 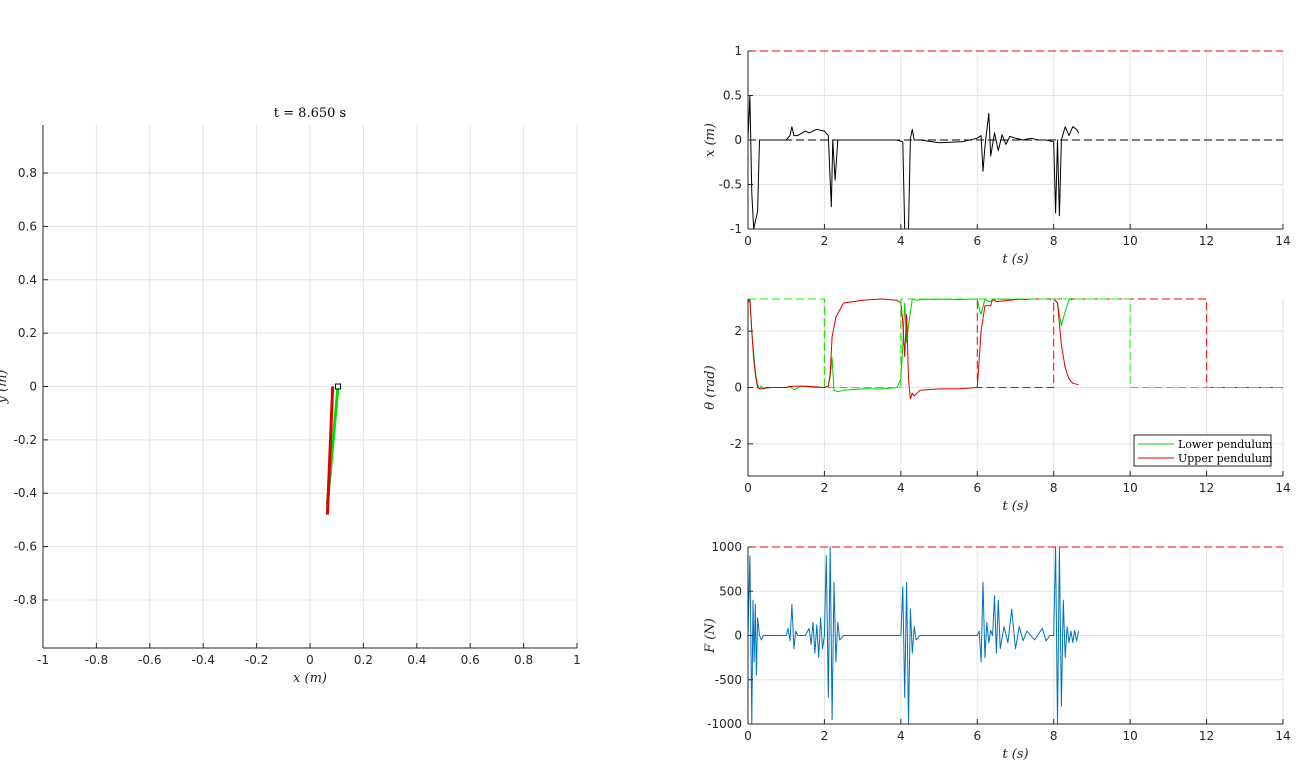 What do you see at coordinates (43, 660) in the screenshot?
I see `x-tick-label: -1` at bounding box center [43, 660].